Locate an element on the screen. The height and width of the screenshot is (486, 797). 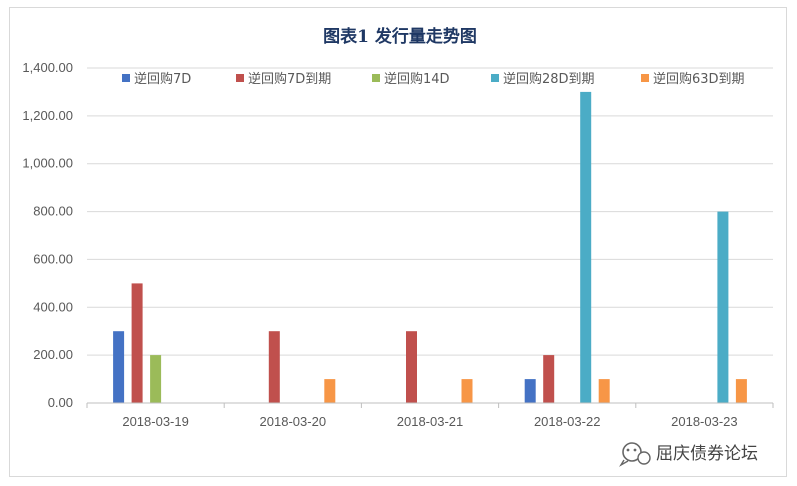
y-tick-label: 600.00 is located at coordinates (53, 258).